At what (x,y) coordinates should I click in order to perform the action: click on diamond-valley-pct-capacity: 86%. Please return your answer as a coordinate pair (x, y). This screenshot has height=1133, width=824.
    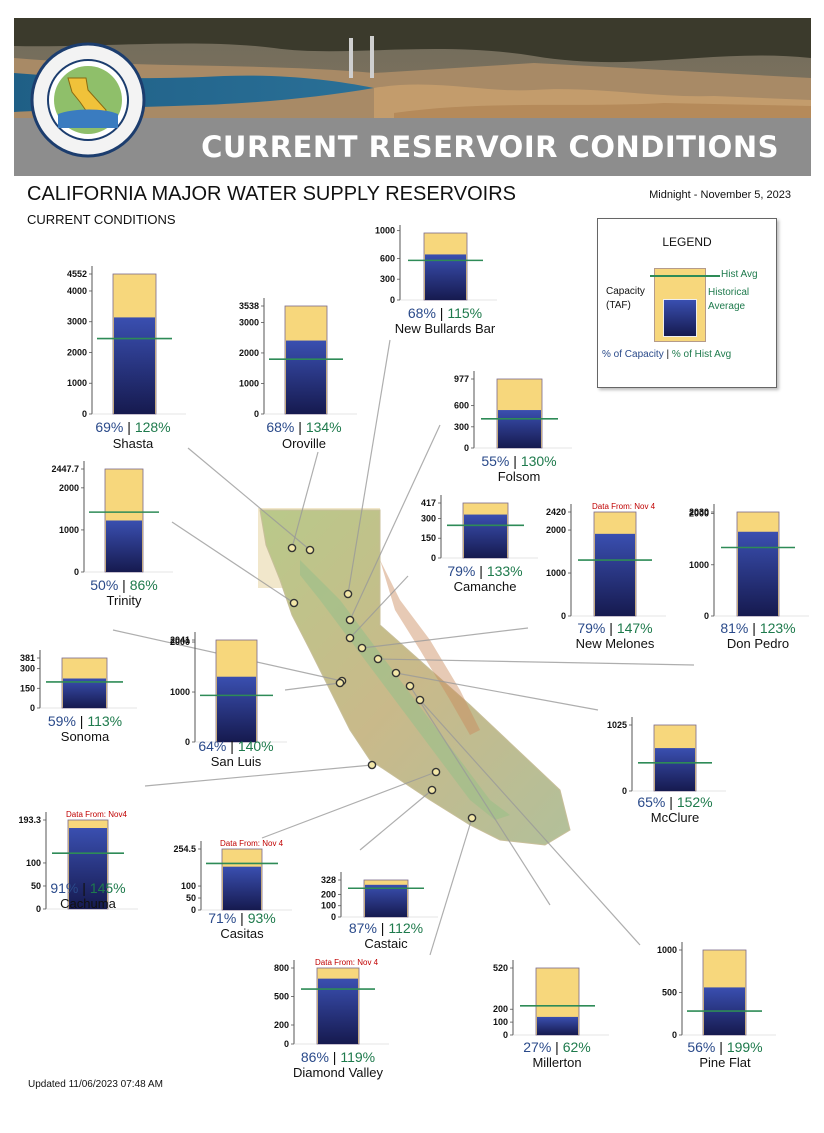
    Looking at the image, I should click on (315, 1057).